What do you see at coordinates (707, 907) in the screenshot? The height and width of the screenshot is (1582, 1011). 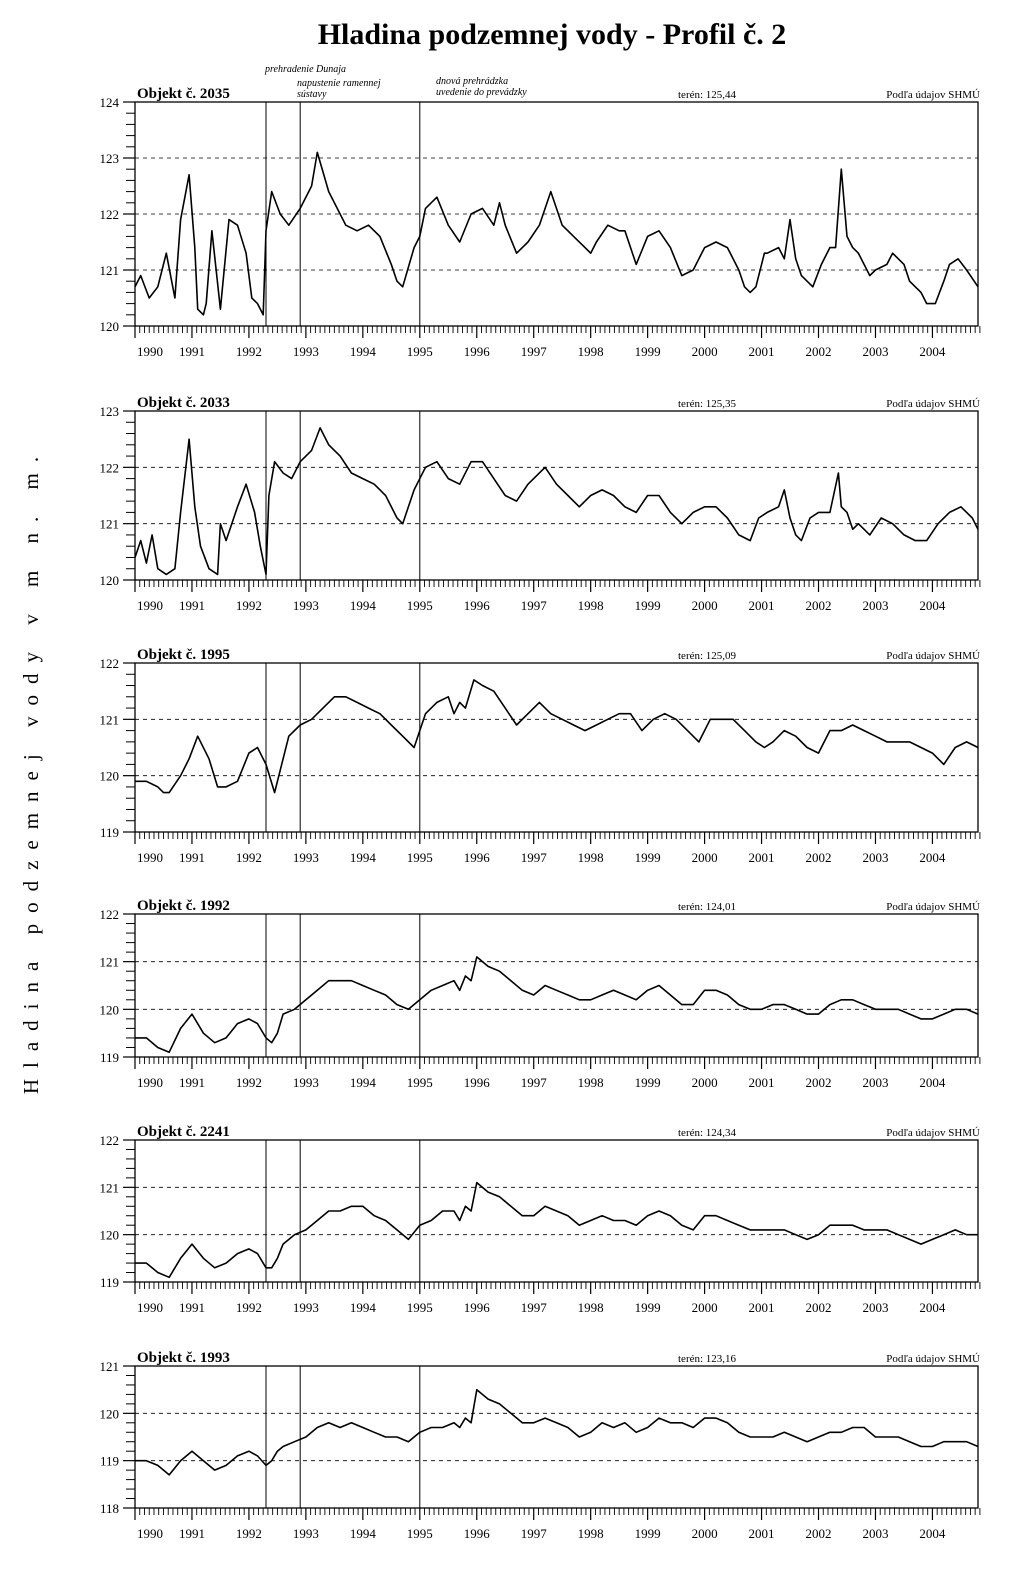 I see `terrain-label: terén: 124,01` at bounding box center [707, 907].